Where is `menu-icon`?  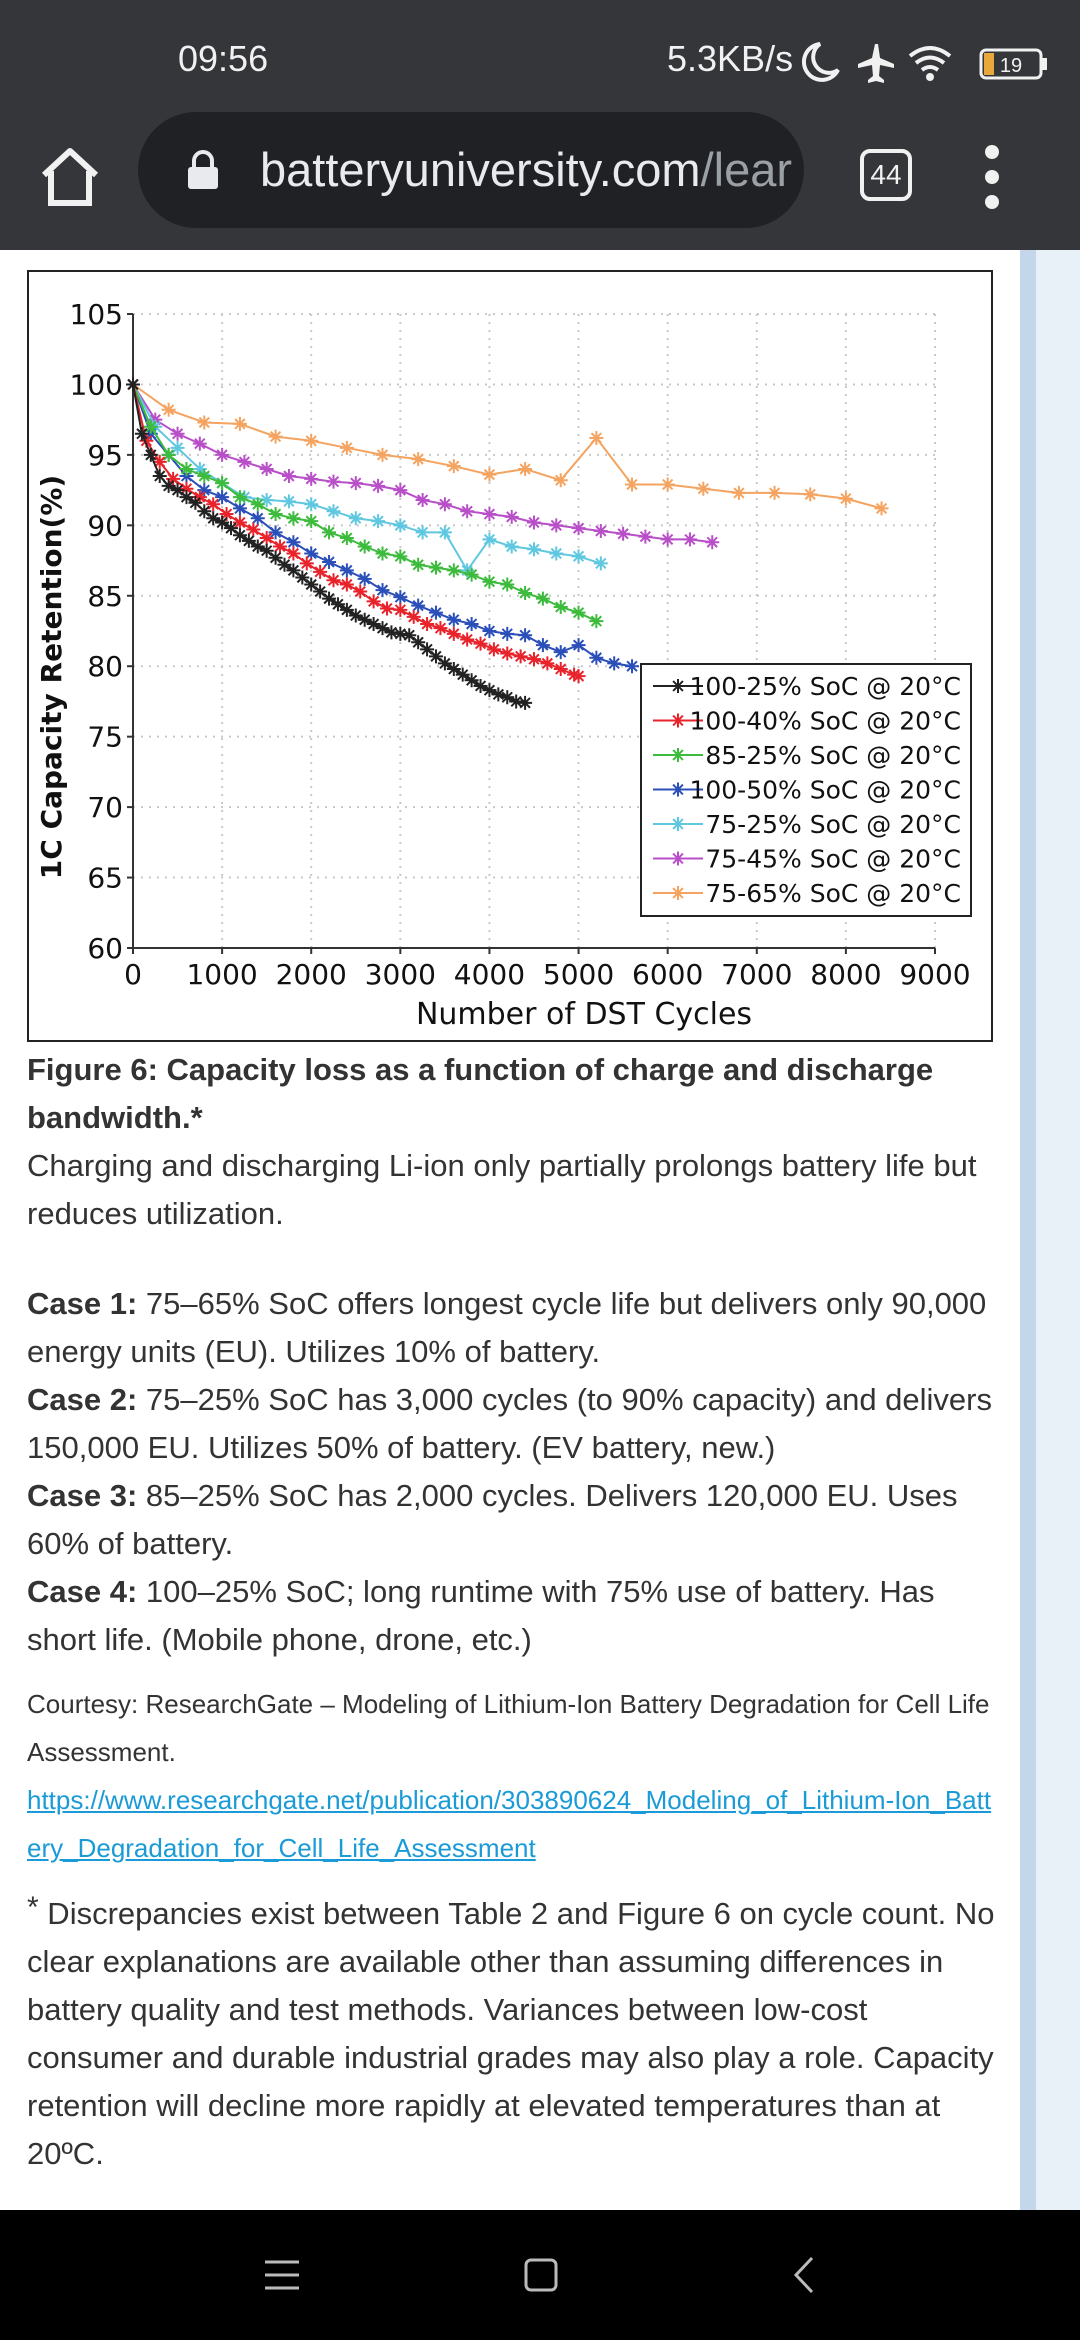 menu-icon is located at coordinates (282, 2275).